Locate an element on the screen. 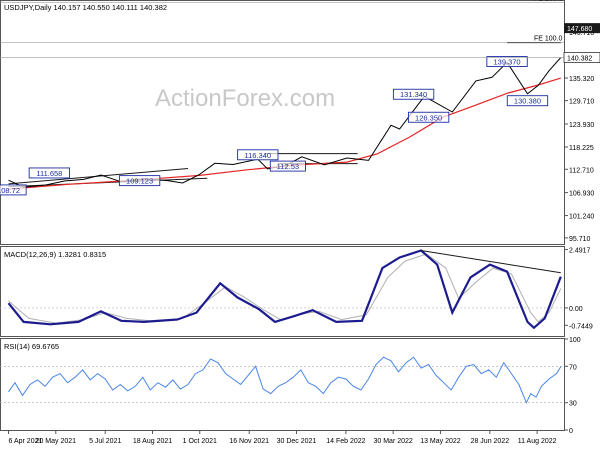 This screenshot has width=600, height=450. macd-signal-line is located at coordinates (285, 288).